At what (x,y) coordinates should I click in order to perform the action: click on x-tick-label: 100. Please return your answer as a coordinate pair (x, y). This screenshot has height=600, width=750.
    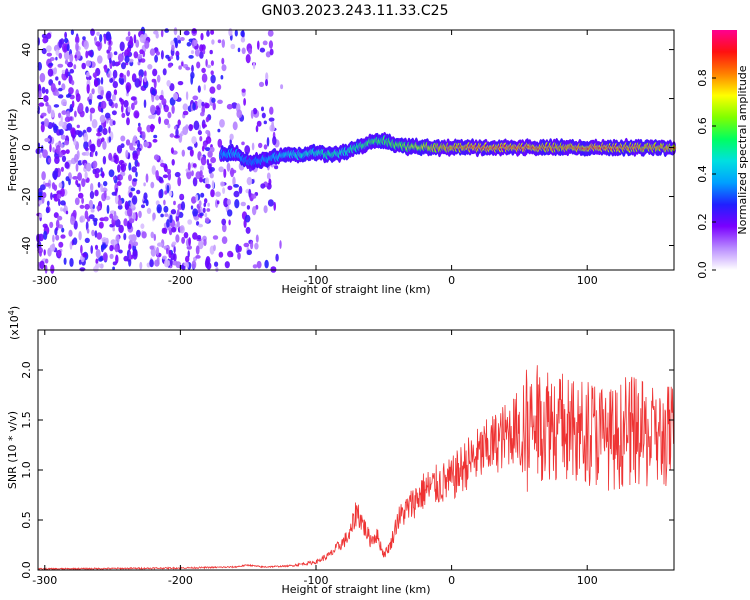
    Looking at the image, I should click on (587, 280).